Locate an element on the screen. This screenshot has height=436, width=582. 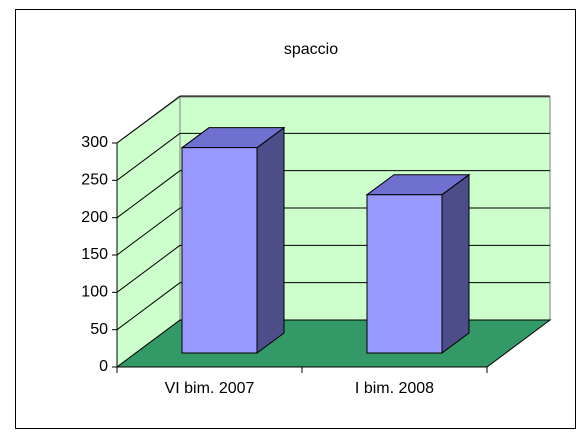
x-tick-label: VI bim. 2007 is located at coordinates (210, 388).